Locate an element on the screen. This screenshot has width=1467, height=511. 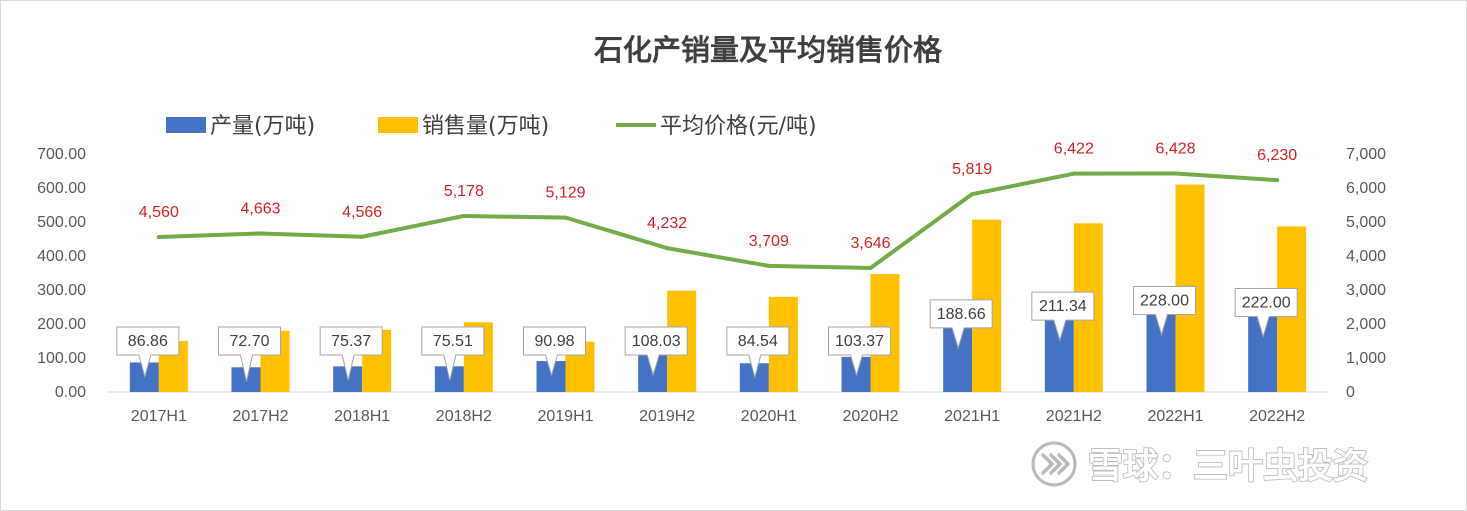
left-axis-tick-label: 0.00 is located at coordinates (70, 392).